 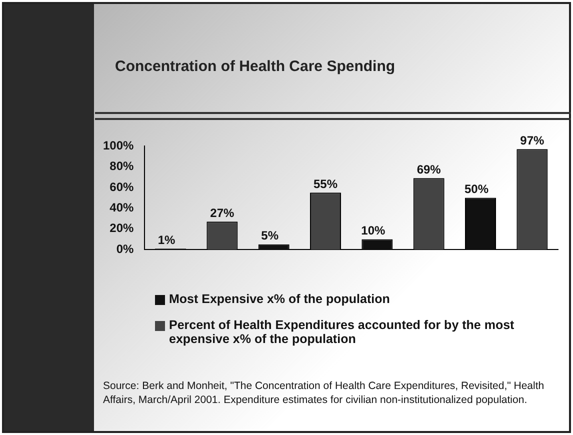 What do you see at coordinates (122, 166) in the screenshot?
I see `y-tick-label: 80%` at bounding box center [122, 166].